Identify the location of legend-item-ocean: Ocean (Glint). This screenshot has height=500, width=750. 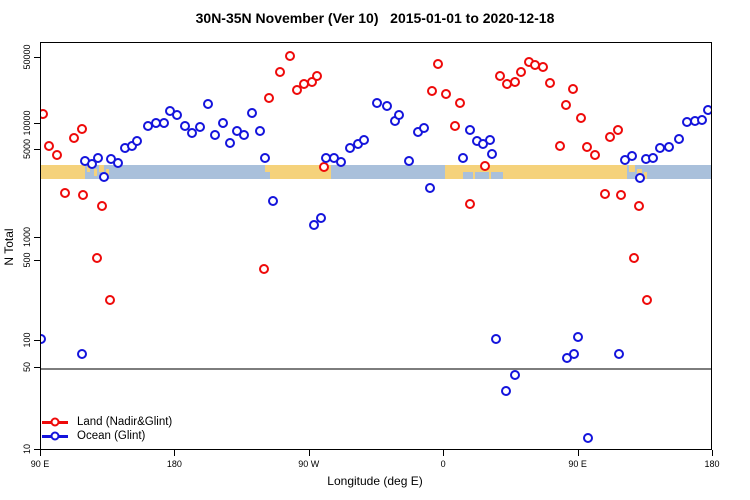
(107, 436).